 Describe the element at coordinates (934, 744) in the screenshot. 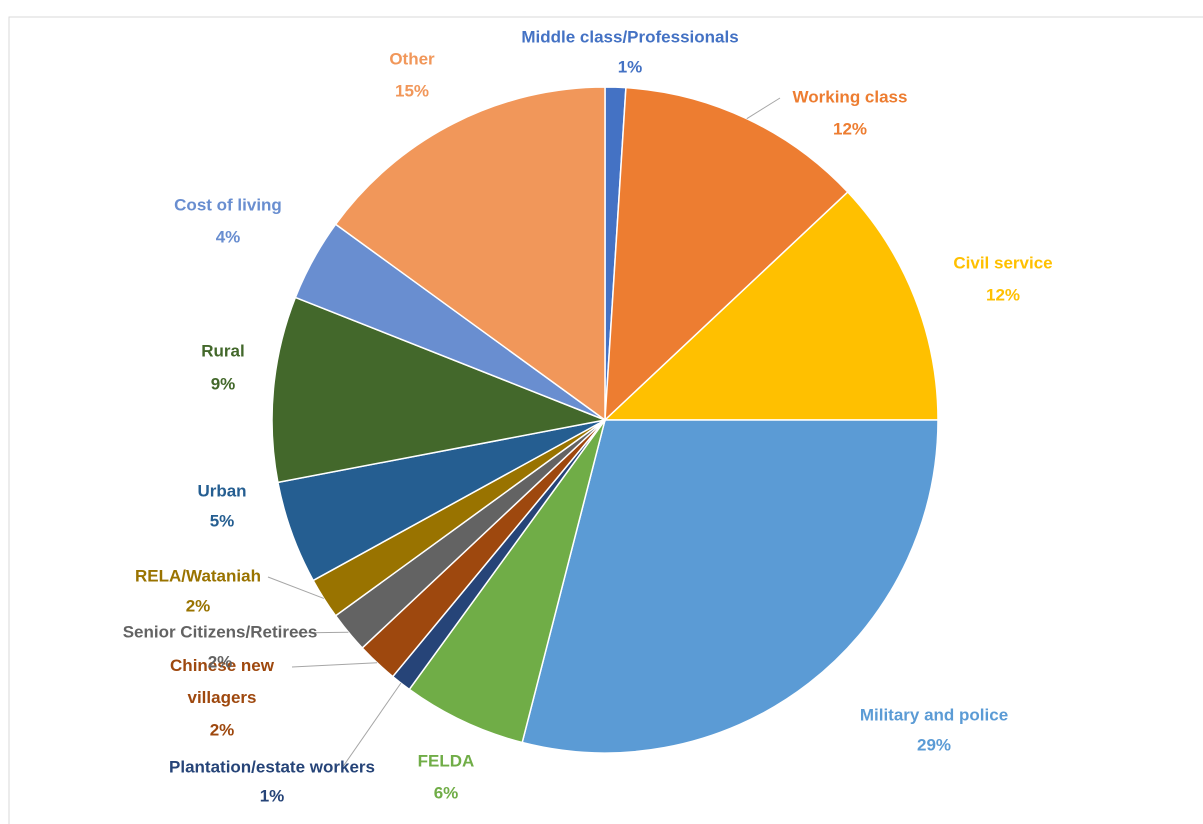

I see `value-label: 29%` at that location.